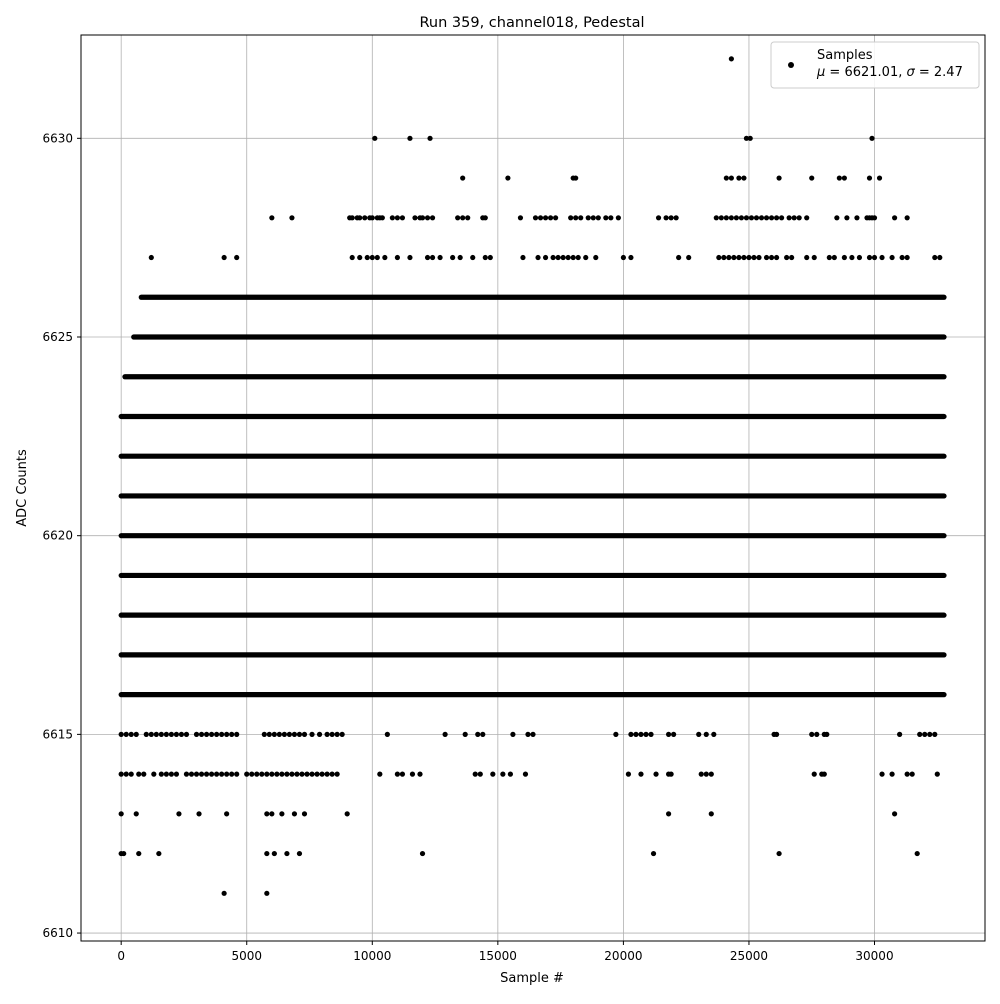  What do you see at coordinates (532, 978) in the screenshot?
I see `x-axis-label: Sample #` at bounding box center [532, 978].